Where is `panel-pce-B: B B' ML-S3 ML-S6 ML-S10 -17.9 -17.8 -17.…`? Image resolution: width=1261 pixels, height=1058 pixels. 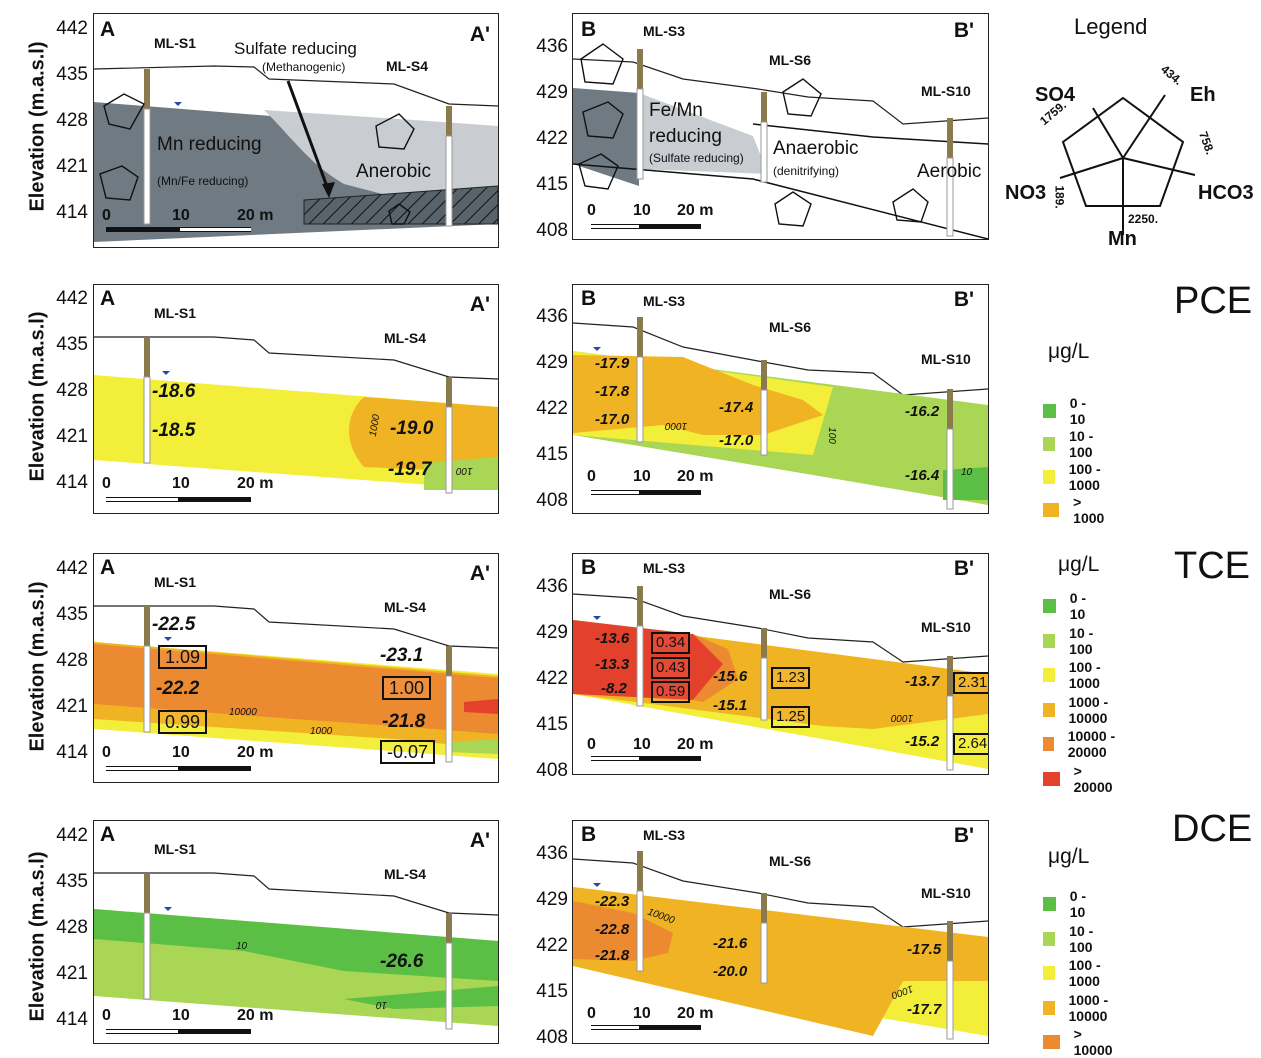 panel-pce-B: B B' ML-S3 ML-S6 ML-S10 -17.9 -17.8 -17.… is located at coordinates (780, 399).